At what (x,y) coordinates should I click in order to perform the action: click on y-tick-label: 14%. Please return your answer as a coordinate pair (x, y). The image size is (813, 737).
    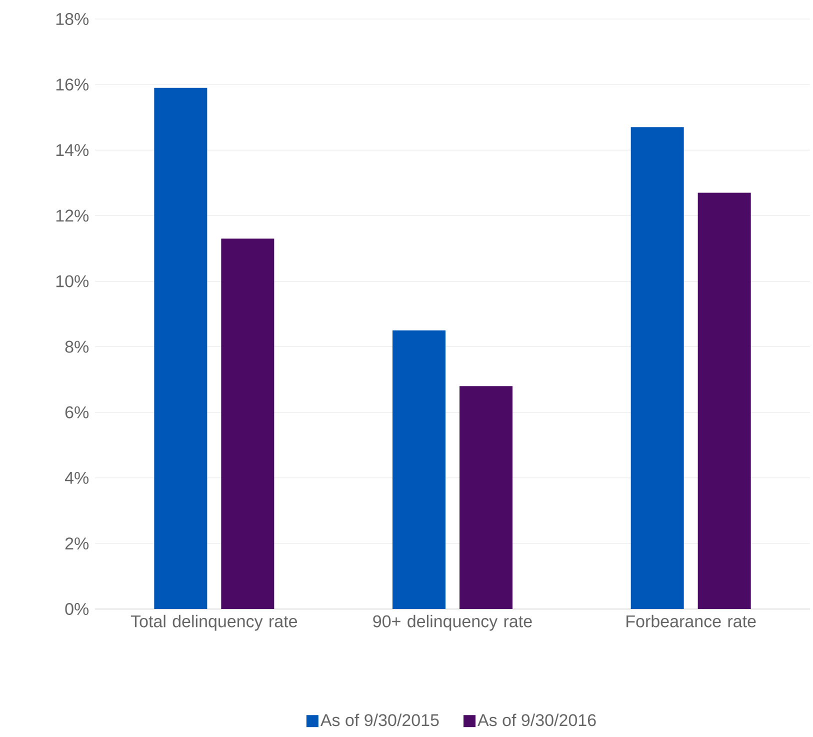
    Looking at the image, I should click on (72, 150).